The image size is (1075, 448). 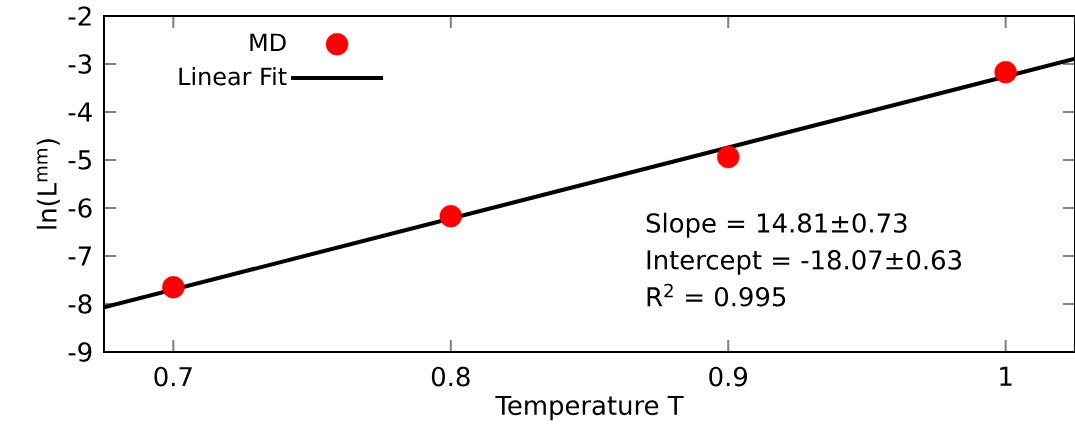 What do you see at coordinates (450, 376) in the screenshot?
I see `x-tick-label: 0.8` at bounding box center [450, 376].